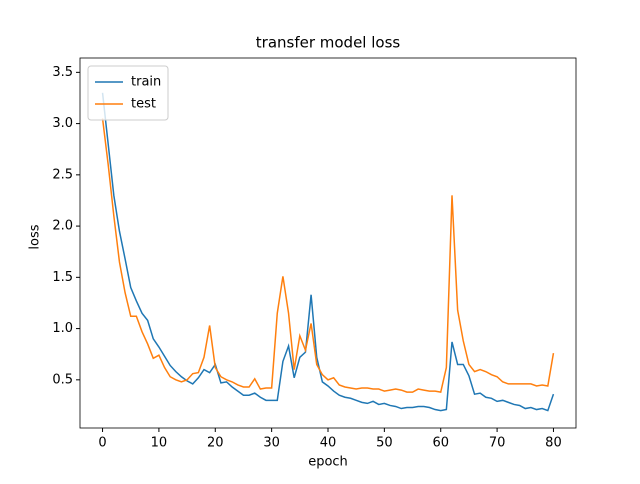 Image resolution: width=640 pixels, height=484 pixels. I want to click on x-tick-label: 0, so click(102, 443).